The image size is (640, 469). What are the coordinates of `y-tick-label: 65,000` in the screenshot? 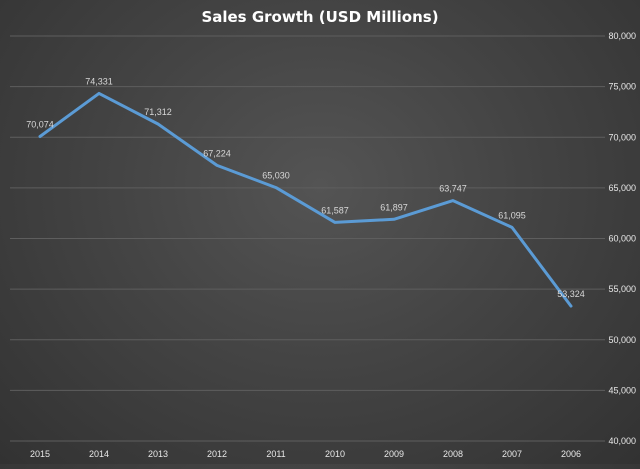 It's located at (622, 188).